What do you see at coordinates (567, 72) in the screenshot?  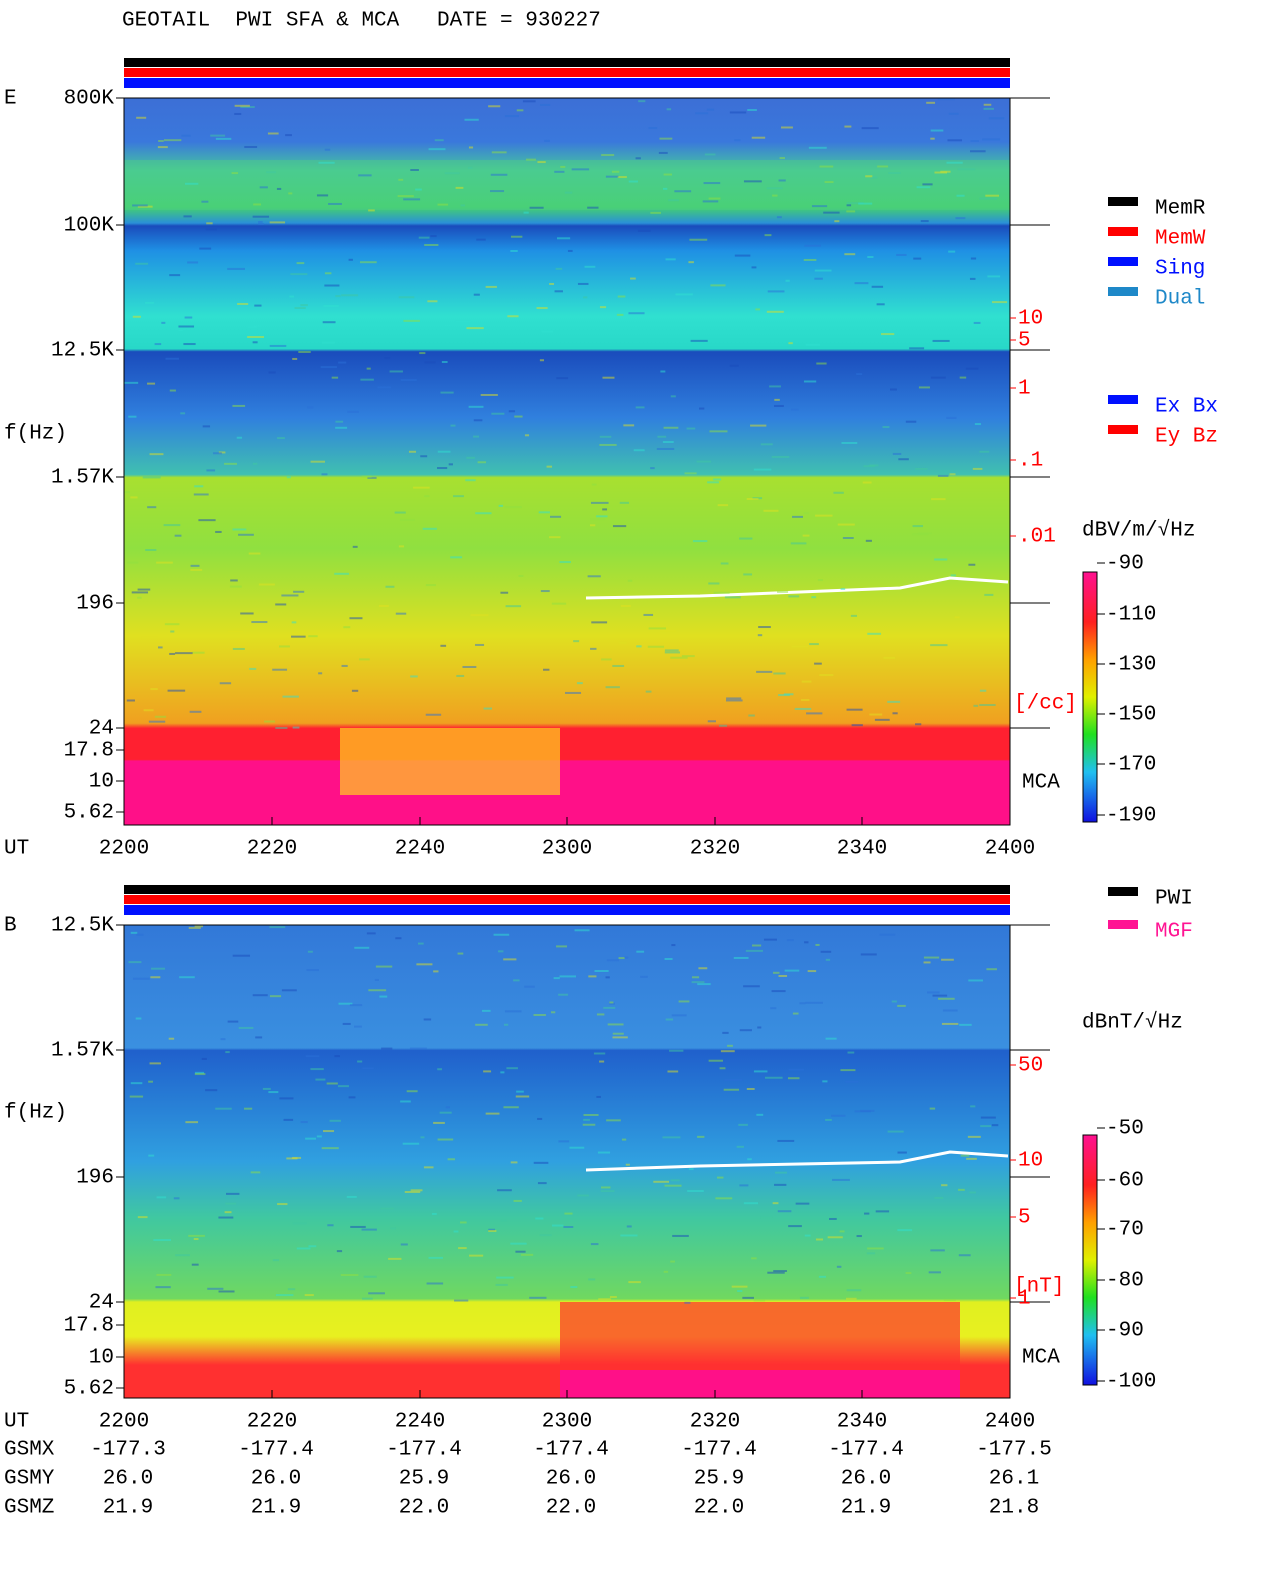 I see `status-bar` at bounding box center [567, 72].